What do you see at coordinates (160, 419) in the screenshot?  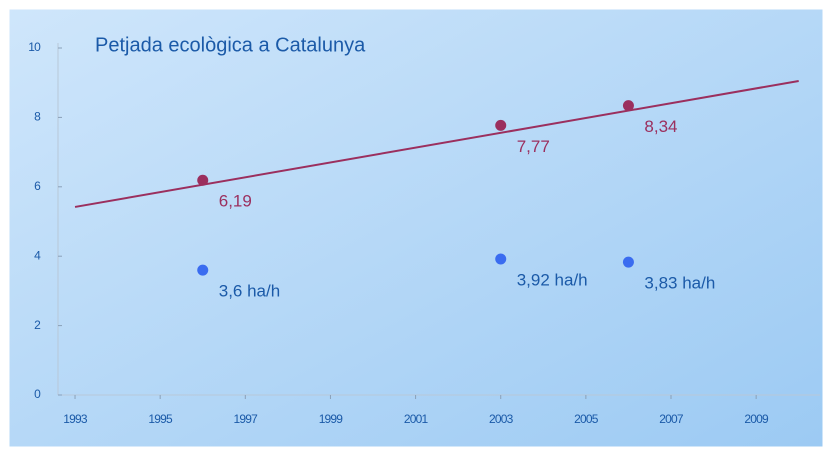 I see `x-tick-label: 1995` at bounding box center [160, 419].